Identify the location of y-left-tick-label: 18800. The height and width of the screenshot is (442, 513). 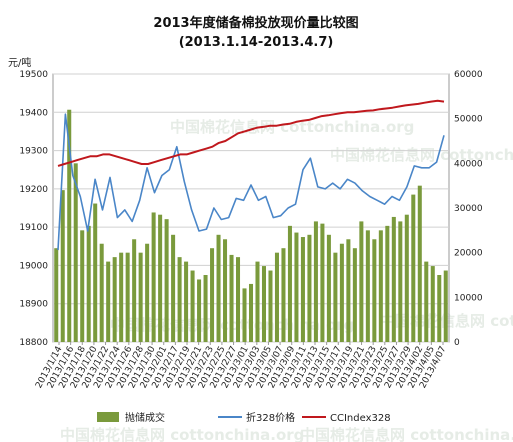
(33, 343).